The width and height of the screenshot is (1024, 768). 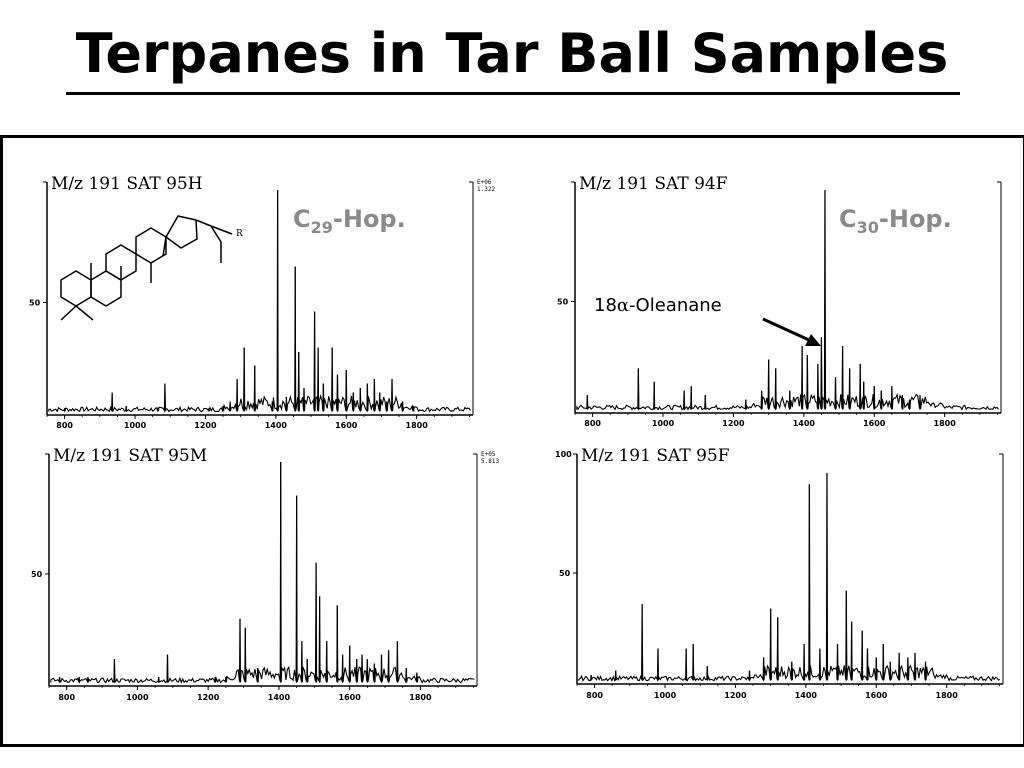 I want to click on c30-label-suffix: -Hop., so click(x=915, y=219).